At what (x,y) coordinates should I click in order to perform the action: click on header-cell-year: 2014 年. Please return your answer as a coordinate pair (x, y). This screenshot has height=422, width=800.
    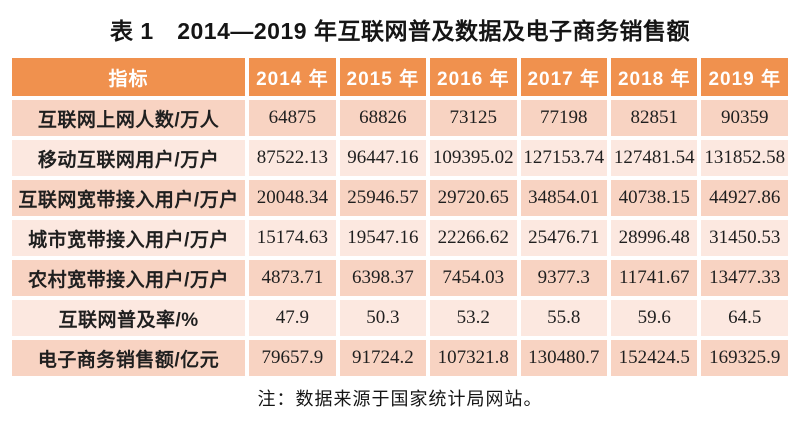
    Looking at the image, I should click on (292, 77).